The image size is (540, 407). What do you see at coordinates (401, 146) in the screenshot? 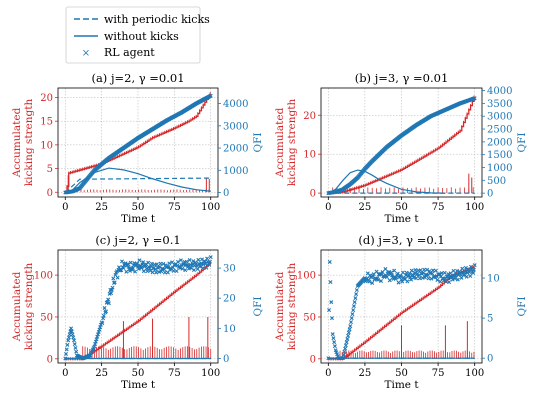
I see `qfi-rl-agent-series` at bounding box center [401, 146].